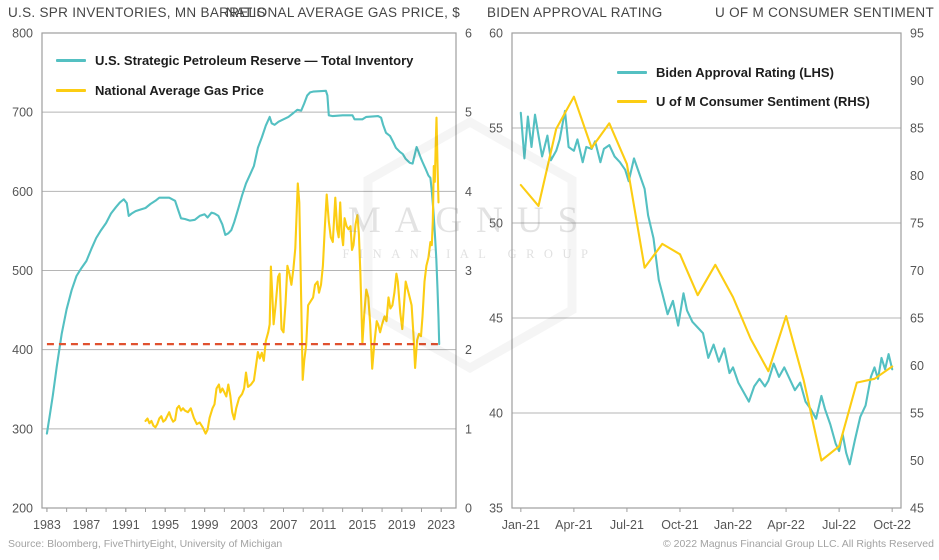  What do you see at coordinates (441, 525) in the screenshot?
I see `svg-text: 2023` at bounding box center [441, 525].